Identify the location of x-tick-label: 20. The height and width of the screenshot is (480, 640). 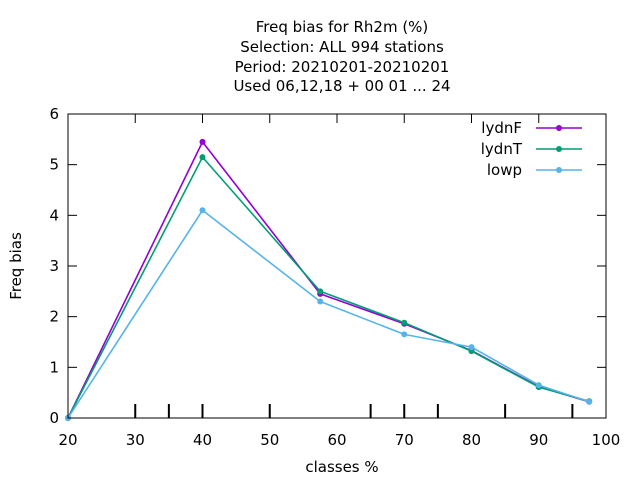
(67, 440).